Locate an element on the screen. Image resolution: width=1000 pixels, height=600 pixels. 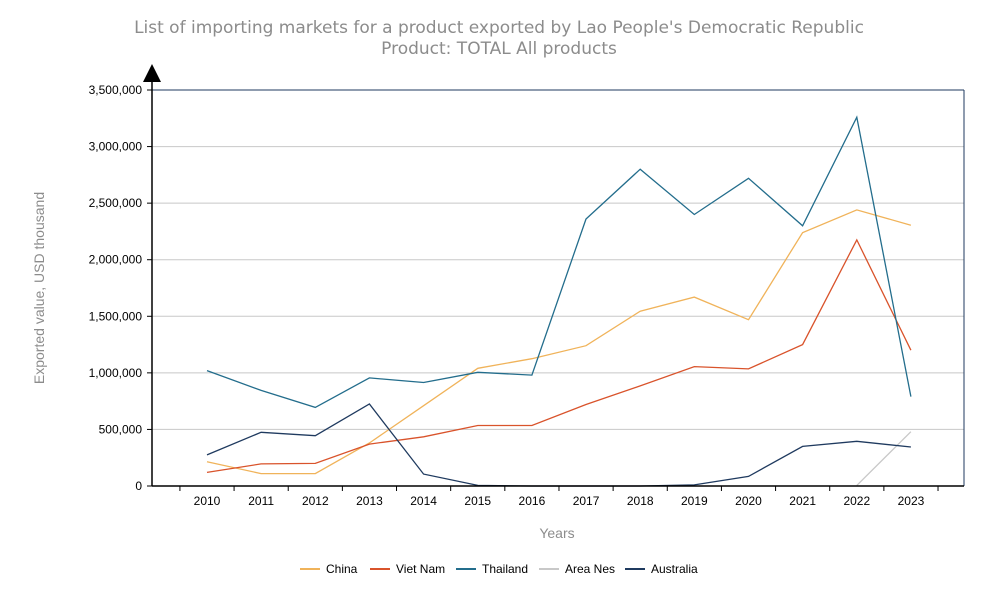
x-tick-label: 2022 is located at coordinates (856, 501).